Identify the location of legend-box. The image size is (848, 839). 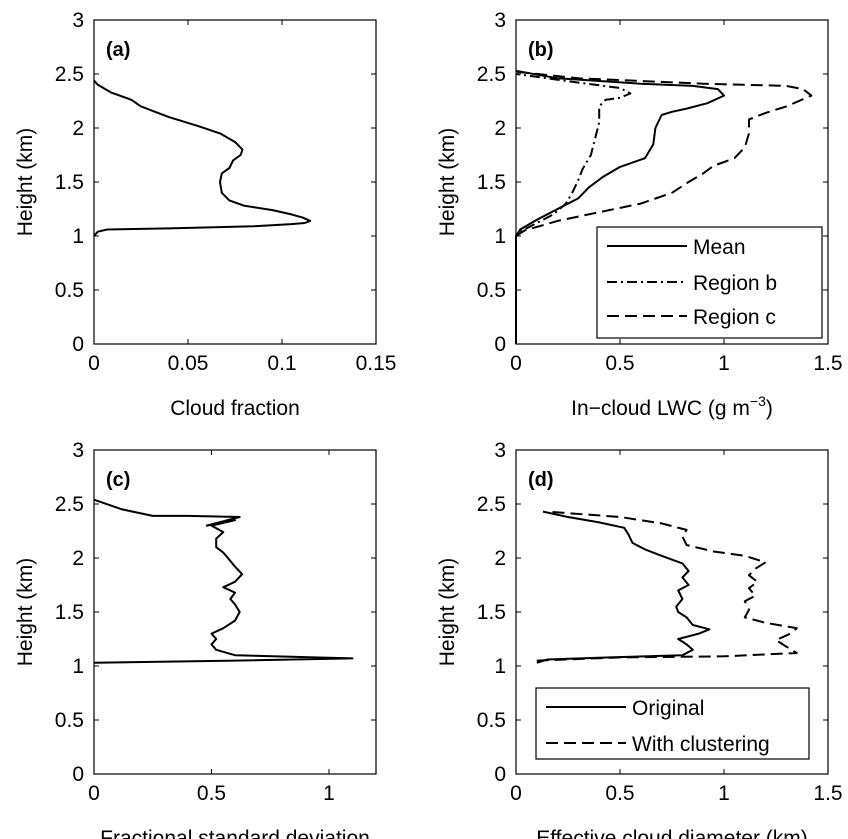
(672, 723).